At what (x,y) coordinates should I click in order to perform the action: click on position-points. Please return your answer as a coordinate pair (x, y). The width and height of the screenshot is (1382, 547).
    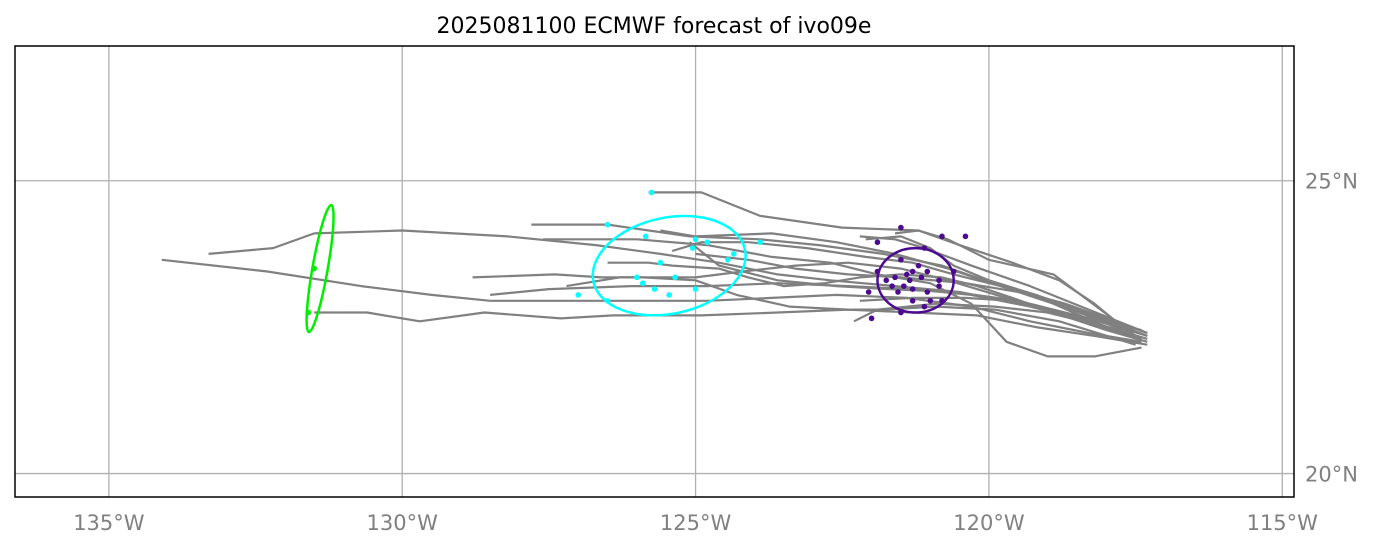
    Looking at the image, I should click on (637, 255).